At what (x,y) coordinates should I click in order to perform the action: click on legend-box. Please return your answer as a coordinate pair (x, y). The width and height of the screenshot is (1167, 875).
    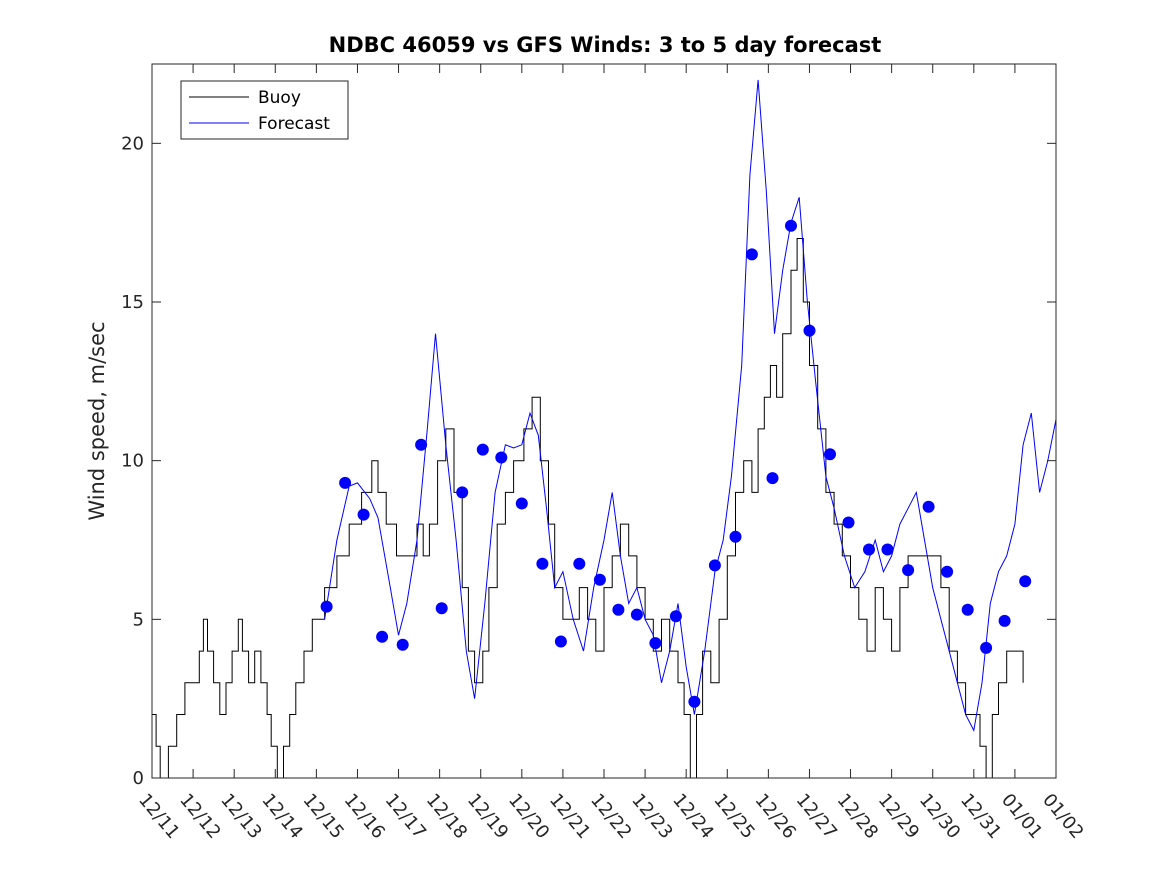
    Looking at the image, I should click on (264, 110).